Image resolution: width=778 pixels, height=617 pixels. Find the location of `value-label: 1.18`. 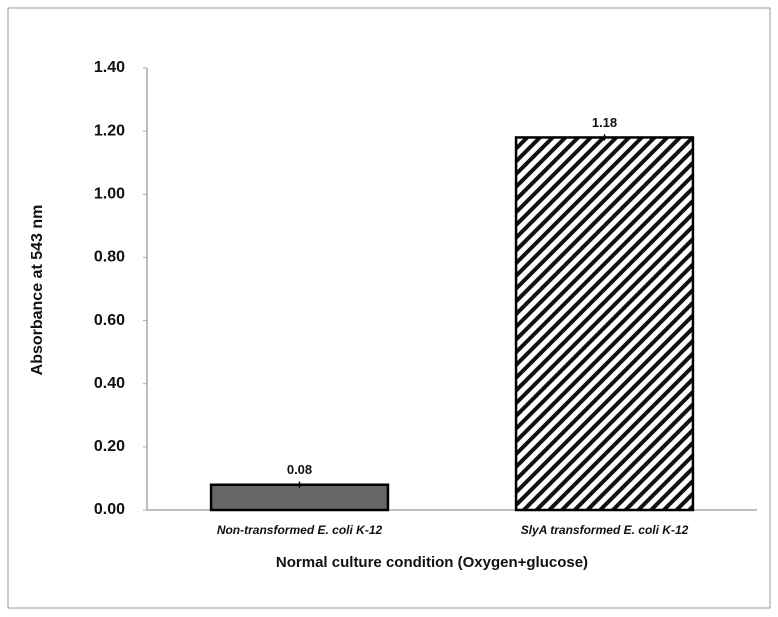

value-label: 1.18 is located at coordinates (604, 122).